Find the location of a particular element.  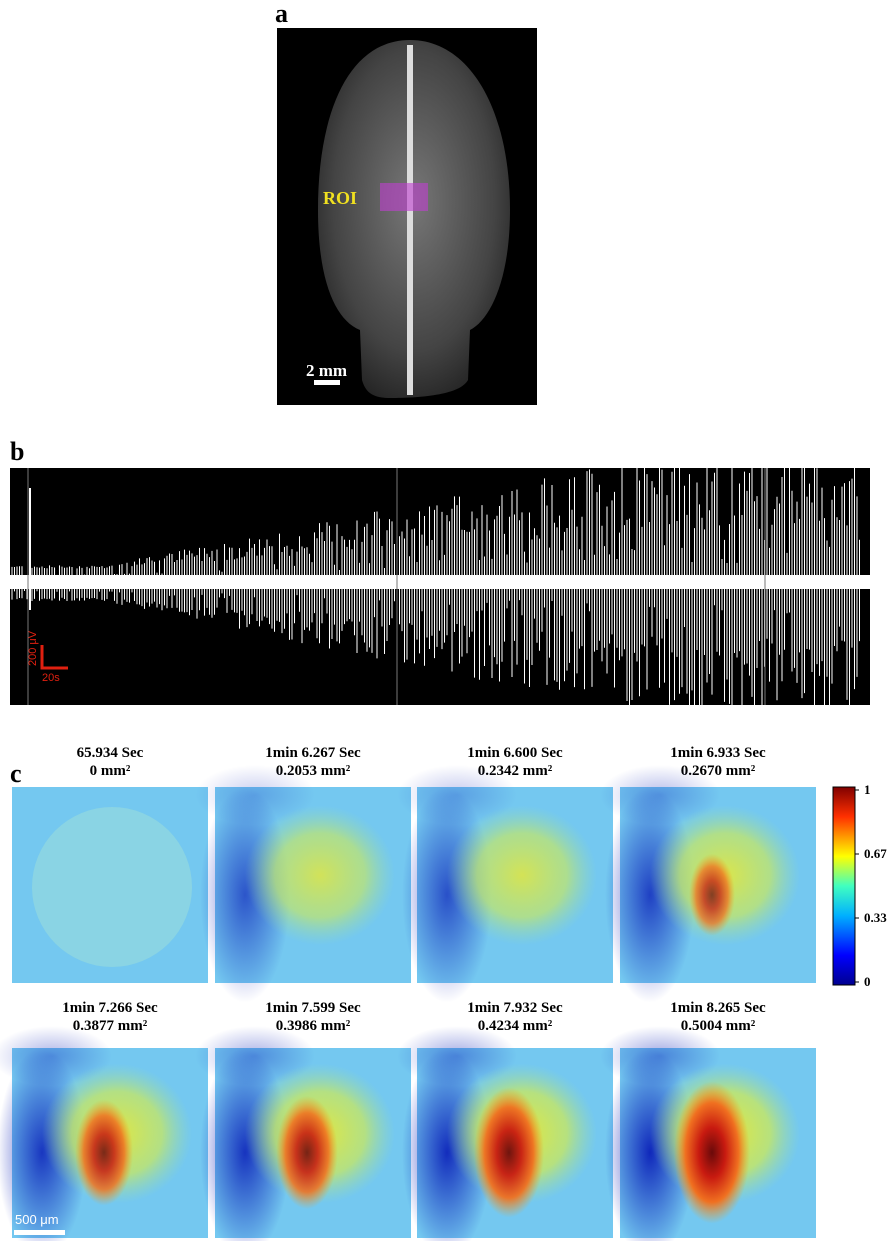

frame-time: 1min 6.600 Sec is located at coordinates (515, 753).